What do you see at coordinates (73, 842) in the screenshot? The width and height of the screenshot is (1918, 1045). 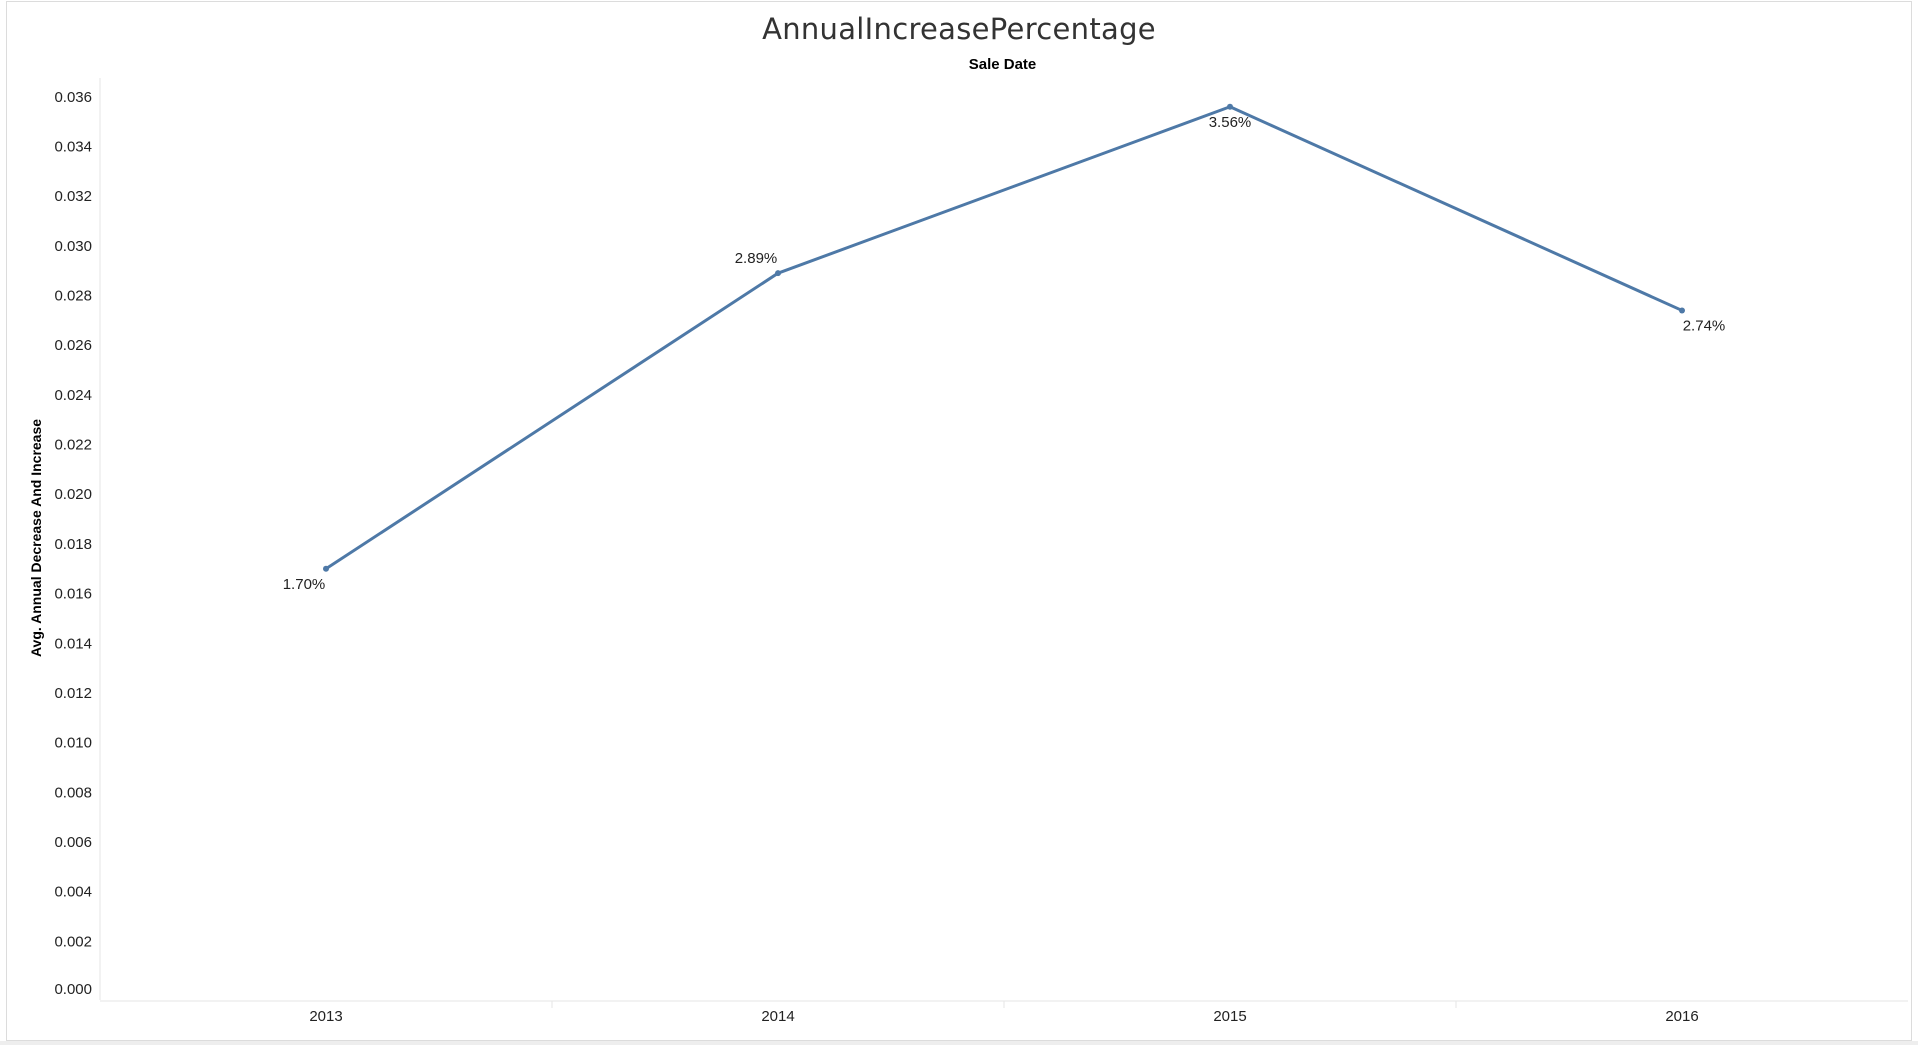 I see `y-tick-label: 0.006` at bounding box center [73, 842].